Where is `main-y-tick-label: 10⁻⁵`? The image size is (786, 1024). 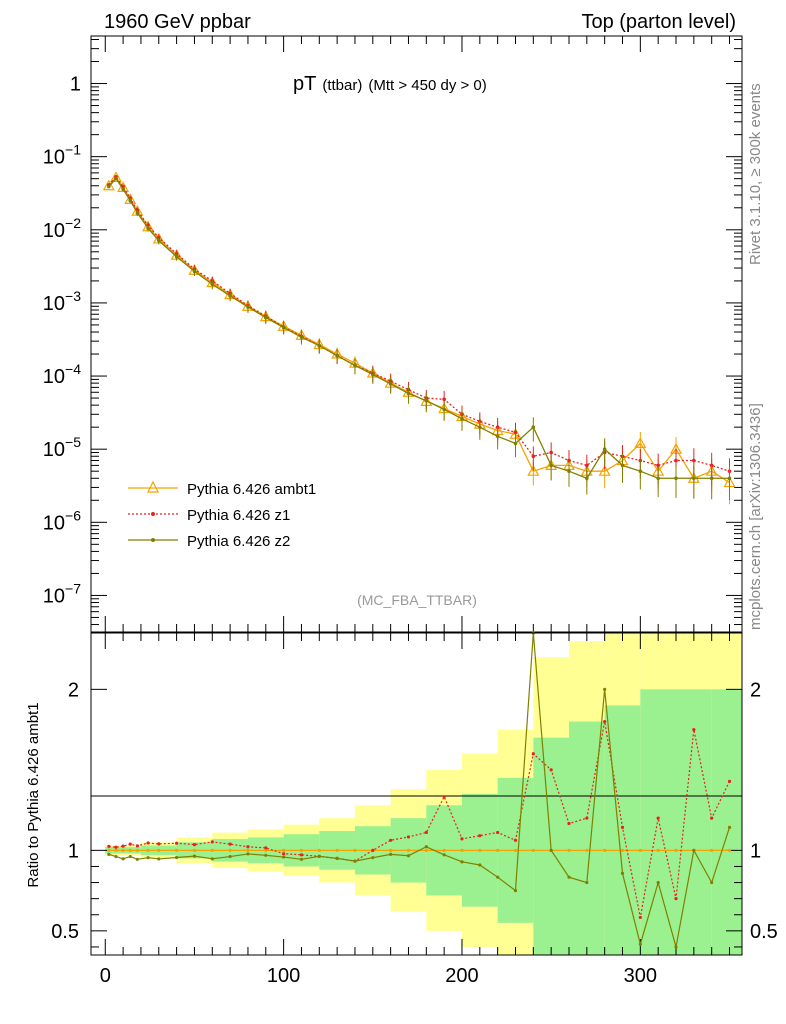 main-y-tick-label: 10⁻⁵ is located at coordinates (62, 447).